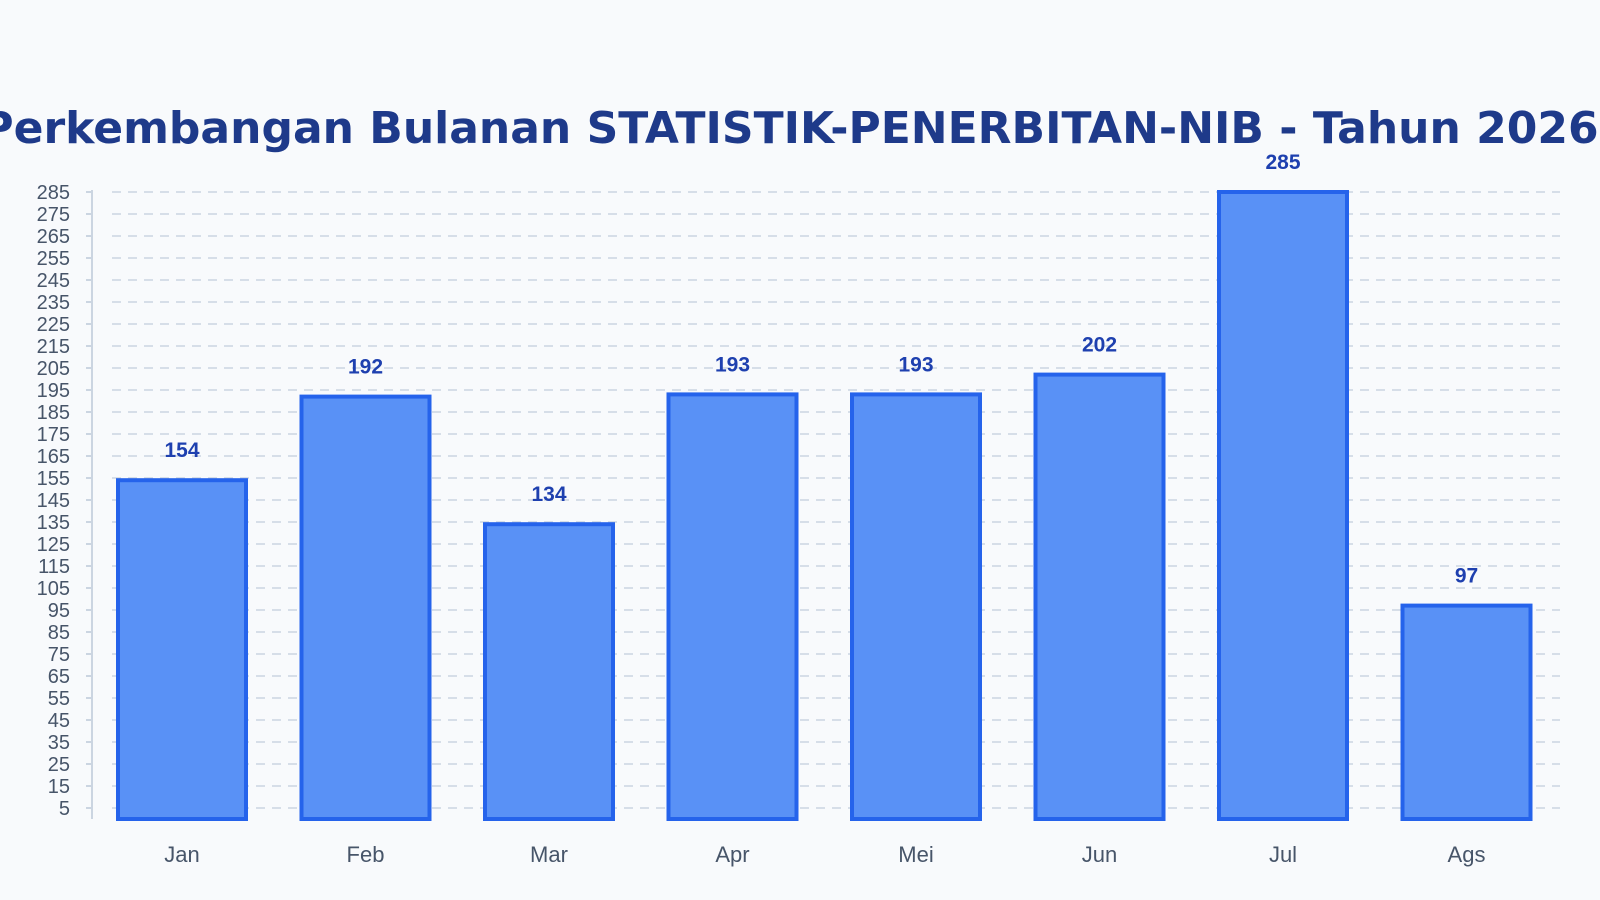  What do you see at coordinates (53, 391) in the screenshot?
I see `y-tick-label: 195` at bounding box center [53, 391].